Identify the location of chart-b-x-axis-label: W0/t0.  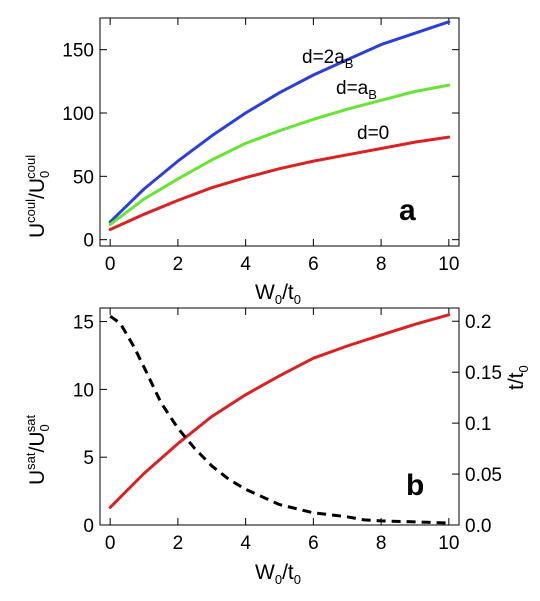
(278, 574).